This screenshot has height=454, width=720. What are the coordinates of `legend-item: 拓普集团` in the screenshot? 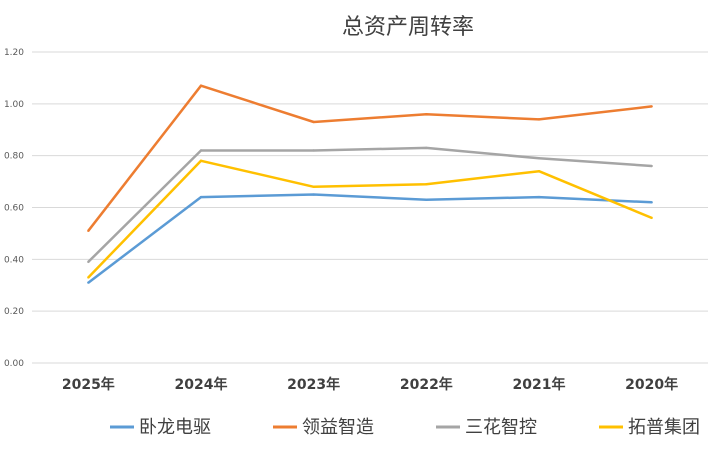 It's located at (649, 427).